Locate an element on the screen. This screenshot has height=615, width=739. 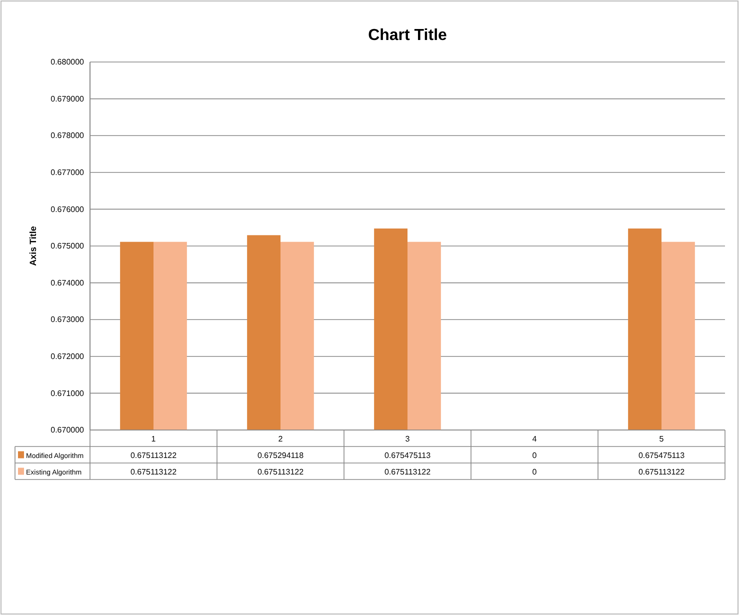
x-tick-label: 4 is located at coordinates (535, 439).